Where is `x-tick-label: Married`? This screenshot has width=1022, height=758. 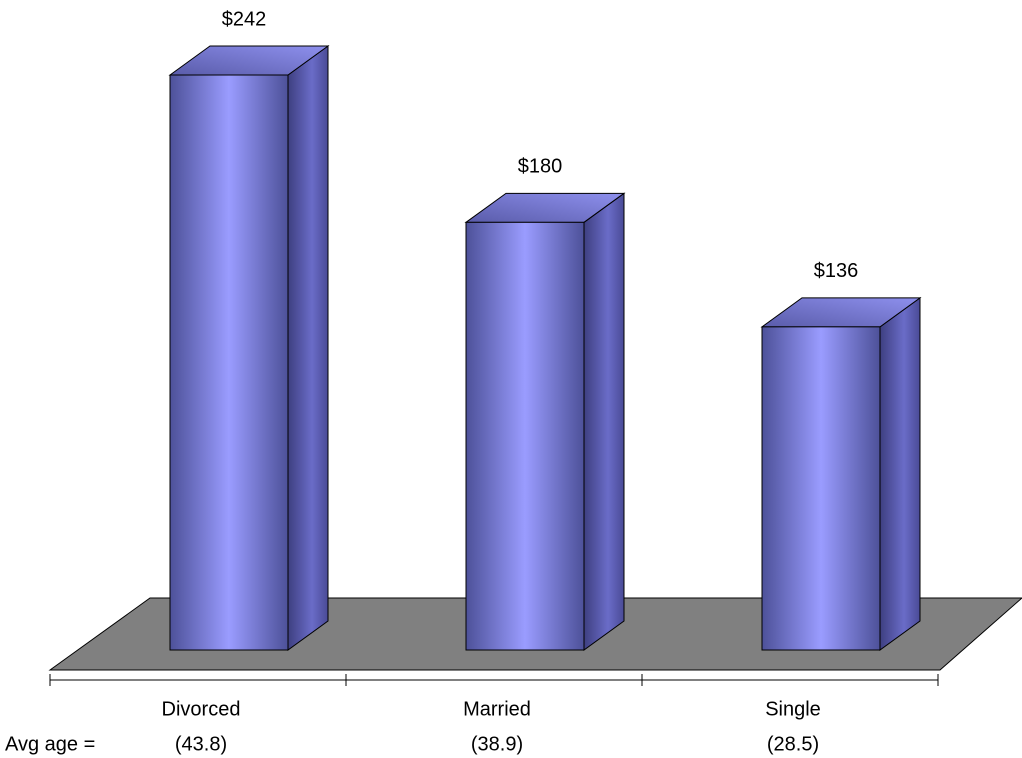
x-tick-label: Married is located at coordinates (497, 709).